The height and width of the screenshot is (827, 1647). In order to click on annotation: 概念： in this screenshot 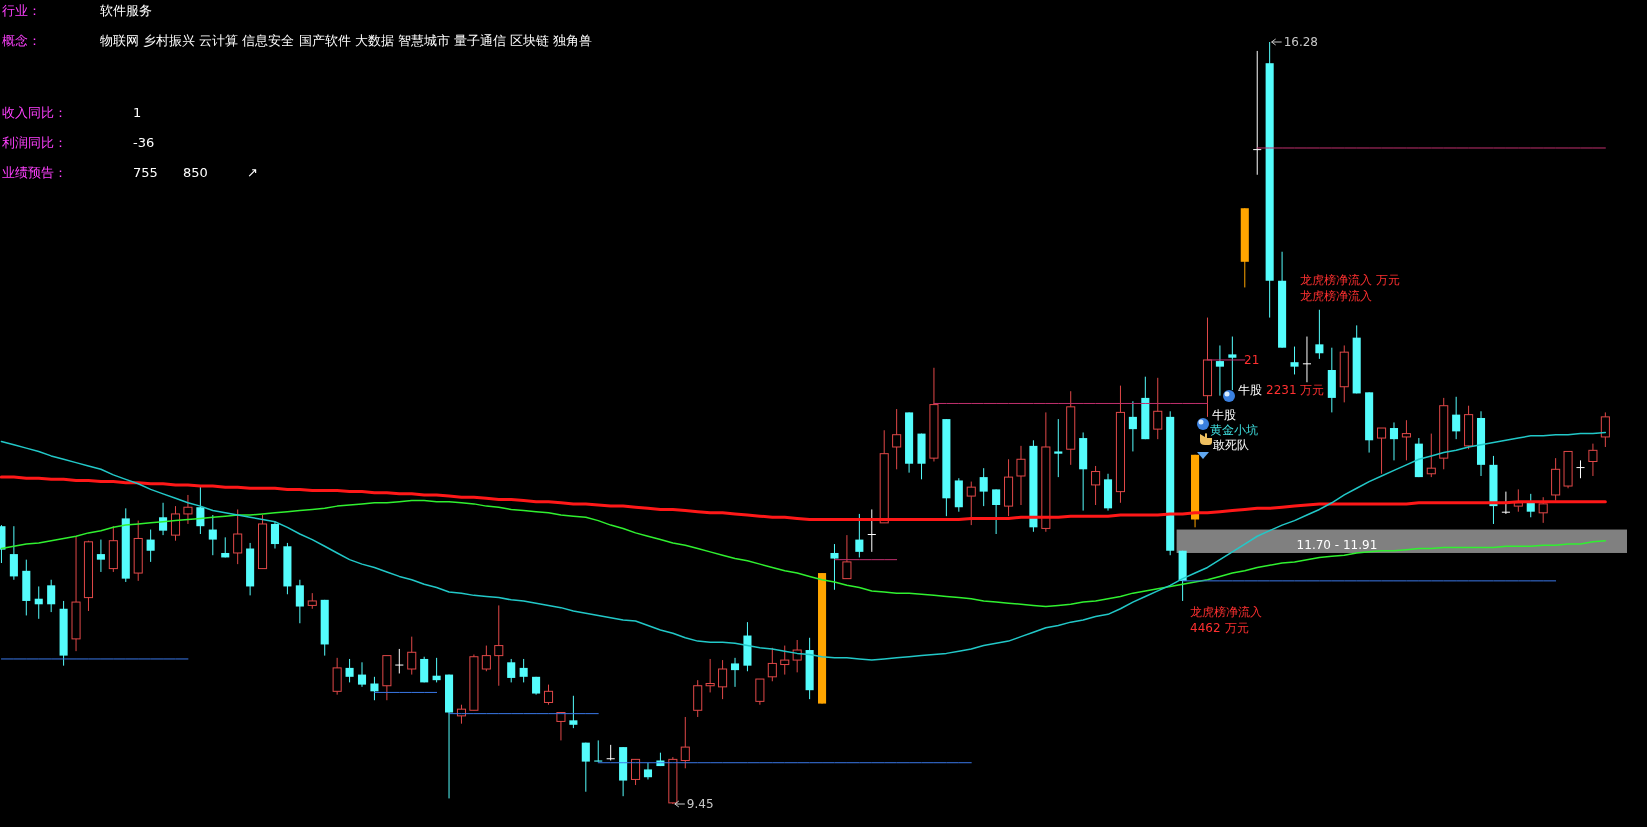, I will do `click(21, 40)`.